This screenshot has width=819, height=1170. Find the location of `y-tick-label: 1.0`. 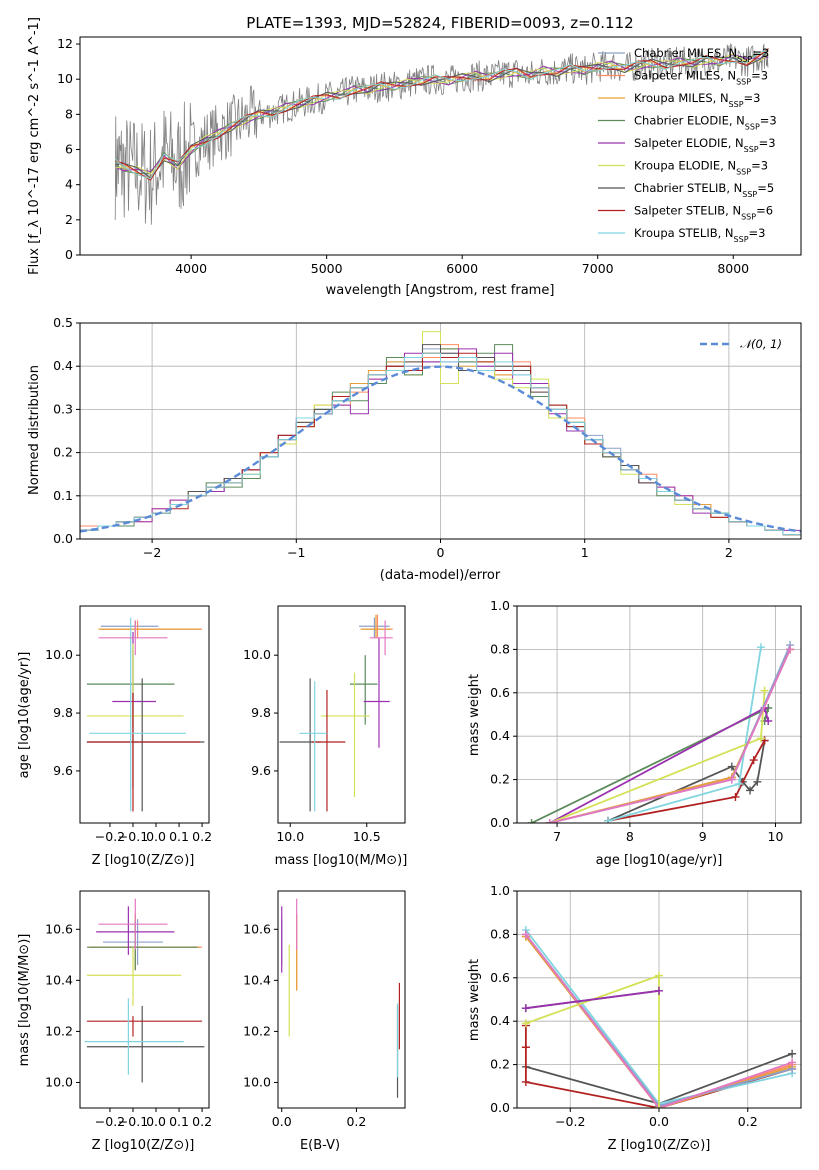

y-tick-label: 1.0 is located at coordinates (500, 890).